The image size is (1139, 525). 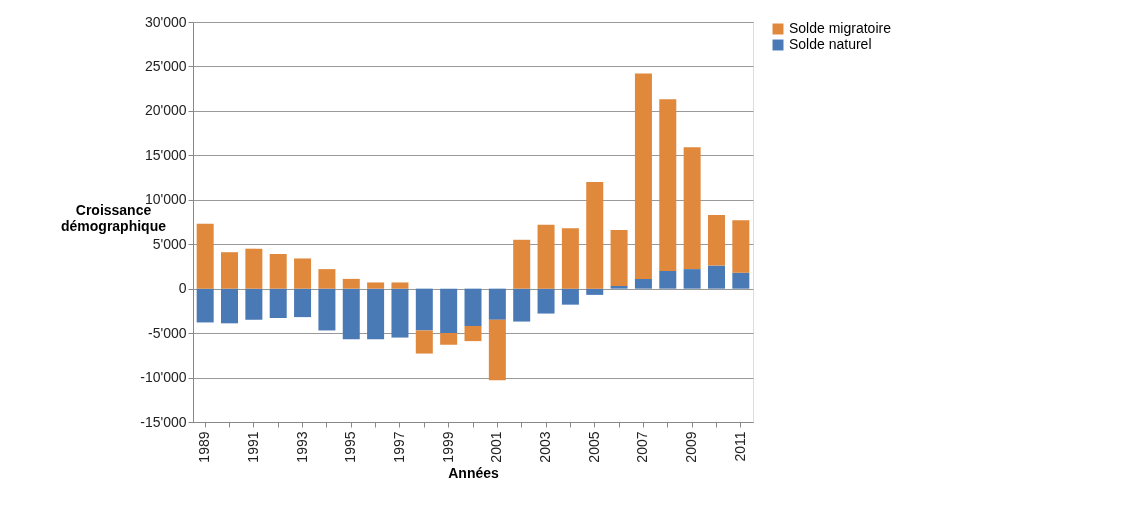 What do you see at coordinates (165, 154) in the screenshot?
I see `y-tick-label: 15'000` at bounding box center [165, 154].